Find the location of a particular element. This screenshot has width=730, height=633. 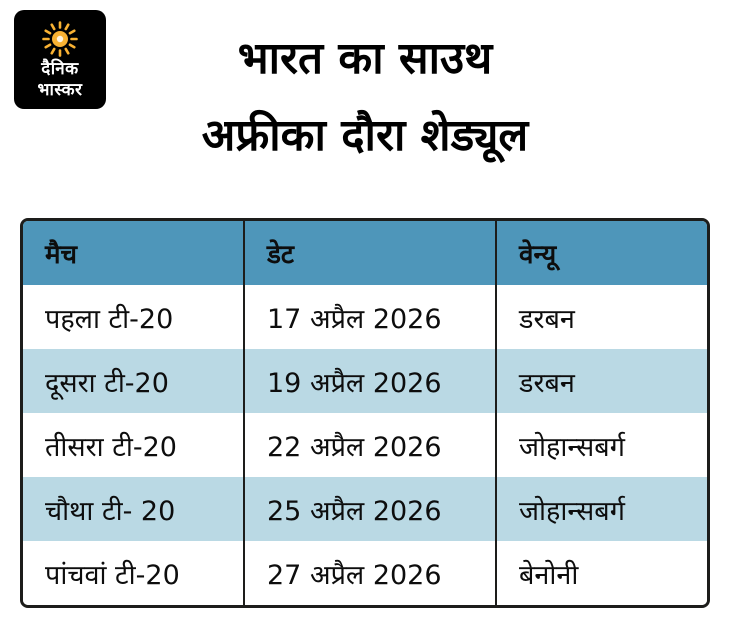

table-cell: दूसरा टी-20 is located at coordinates (133, 381).